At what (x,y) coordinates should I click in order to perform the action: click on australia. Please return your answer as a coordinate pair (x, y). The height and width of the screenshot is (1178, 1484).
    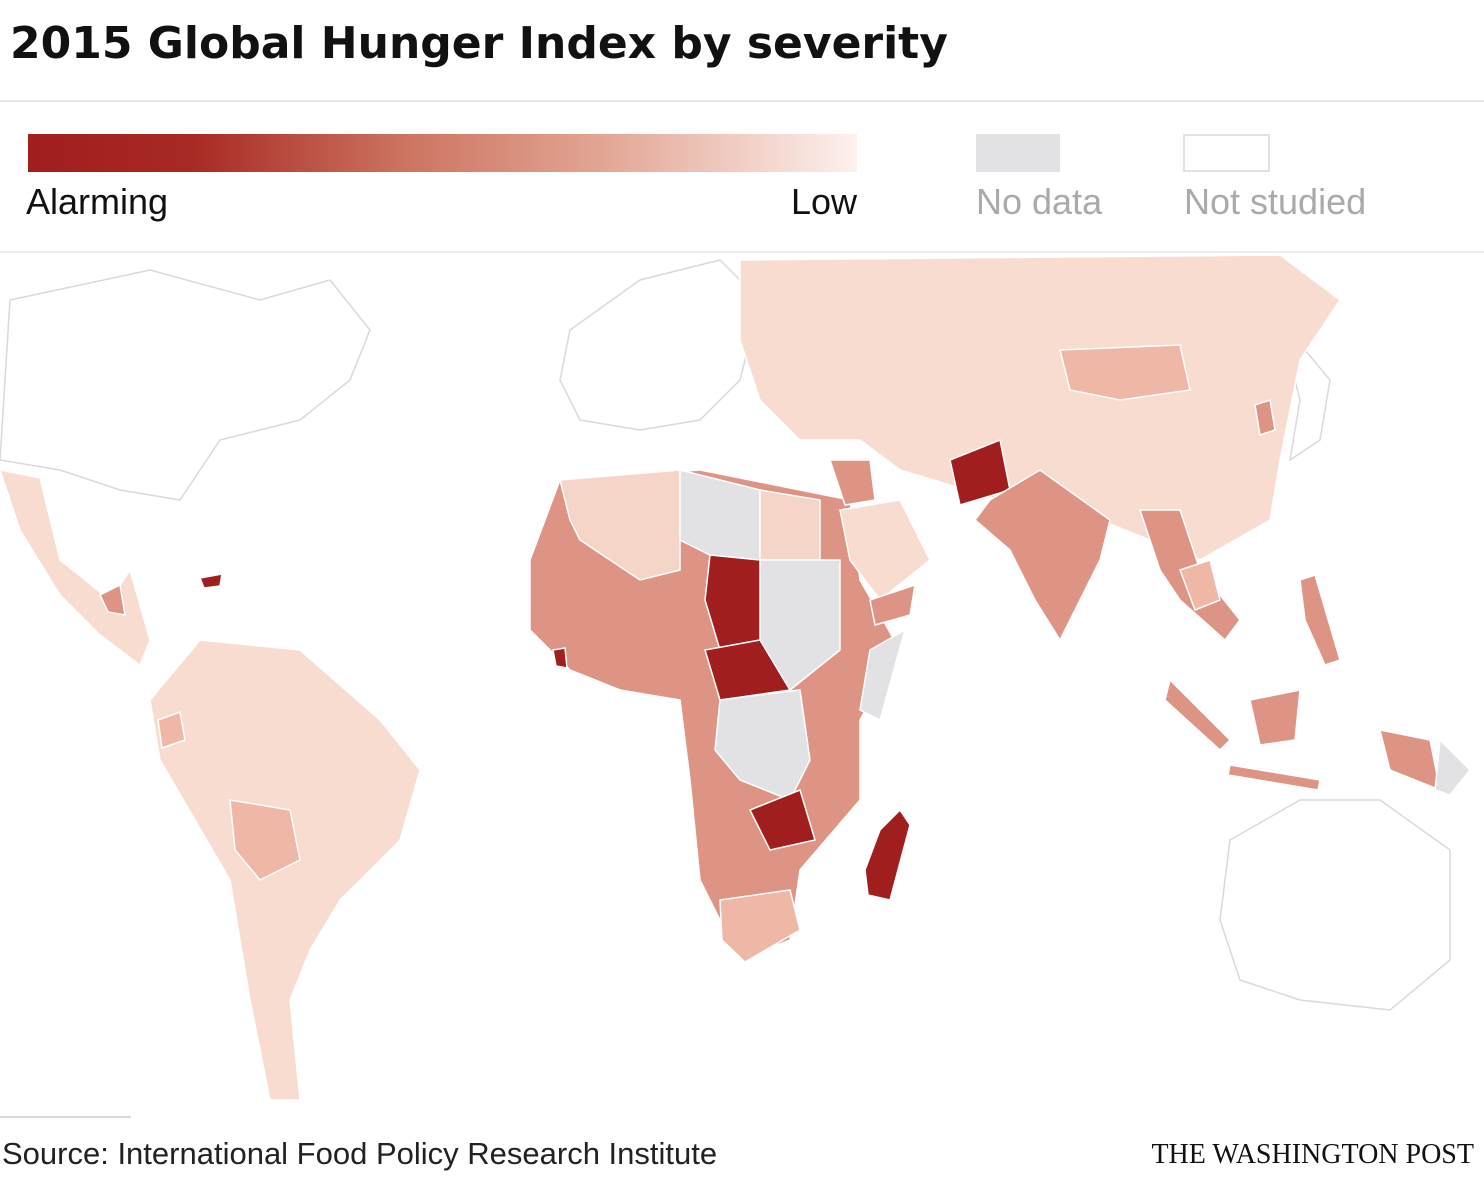
    Looking at the image, I should click on (1335, 905).